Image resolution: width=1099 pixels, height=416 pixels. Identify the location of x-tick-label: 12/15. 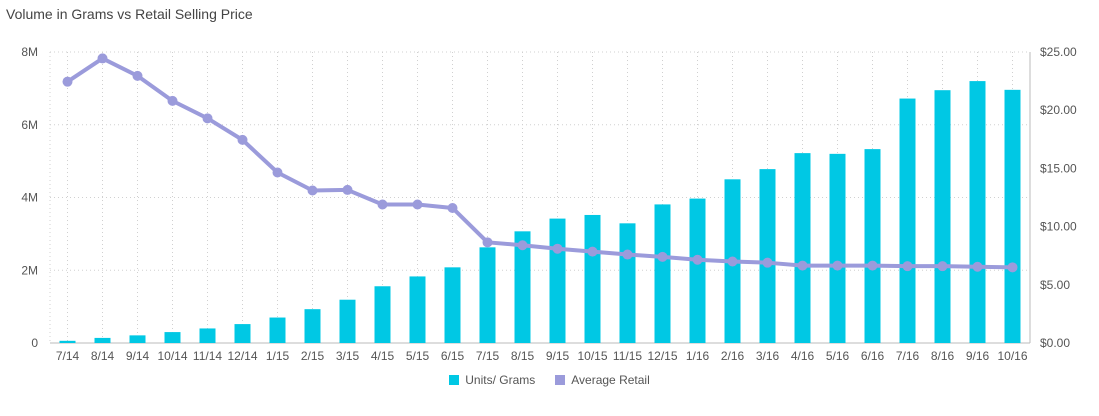
(662, 356).